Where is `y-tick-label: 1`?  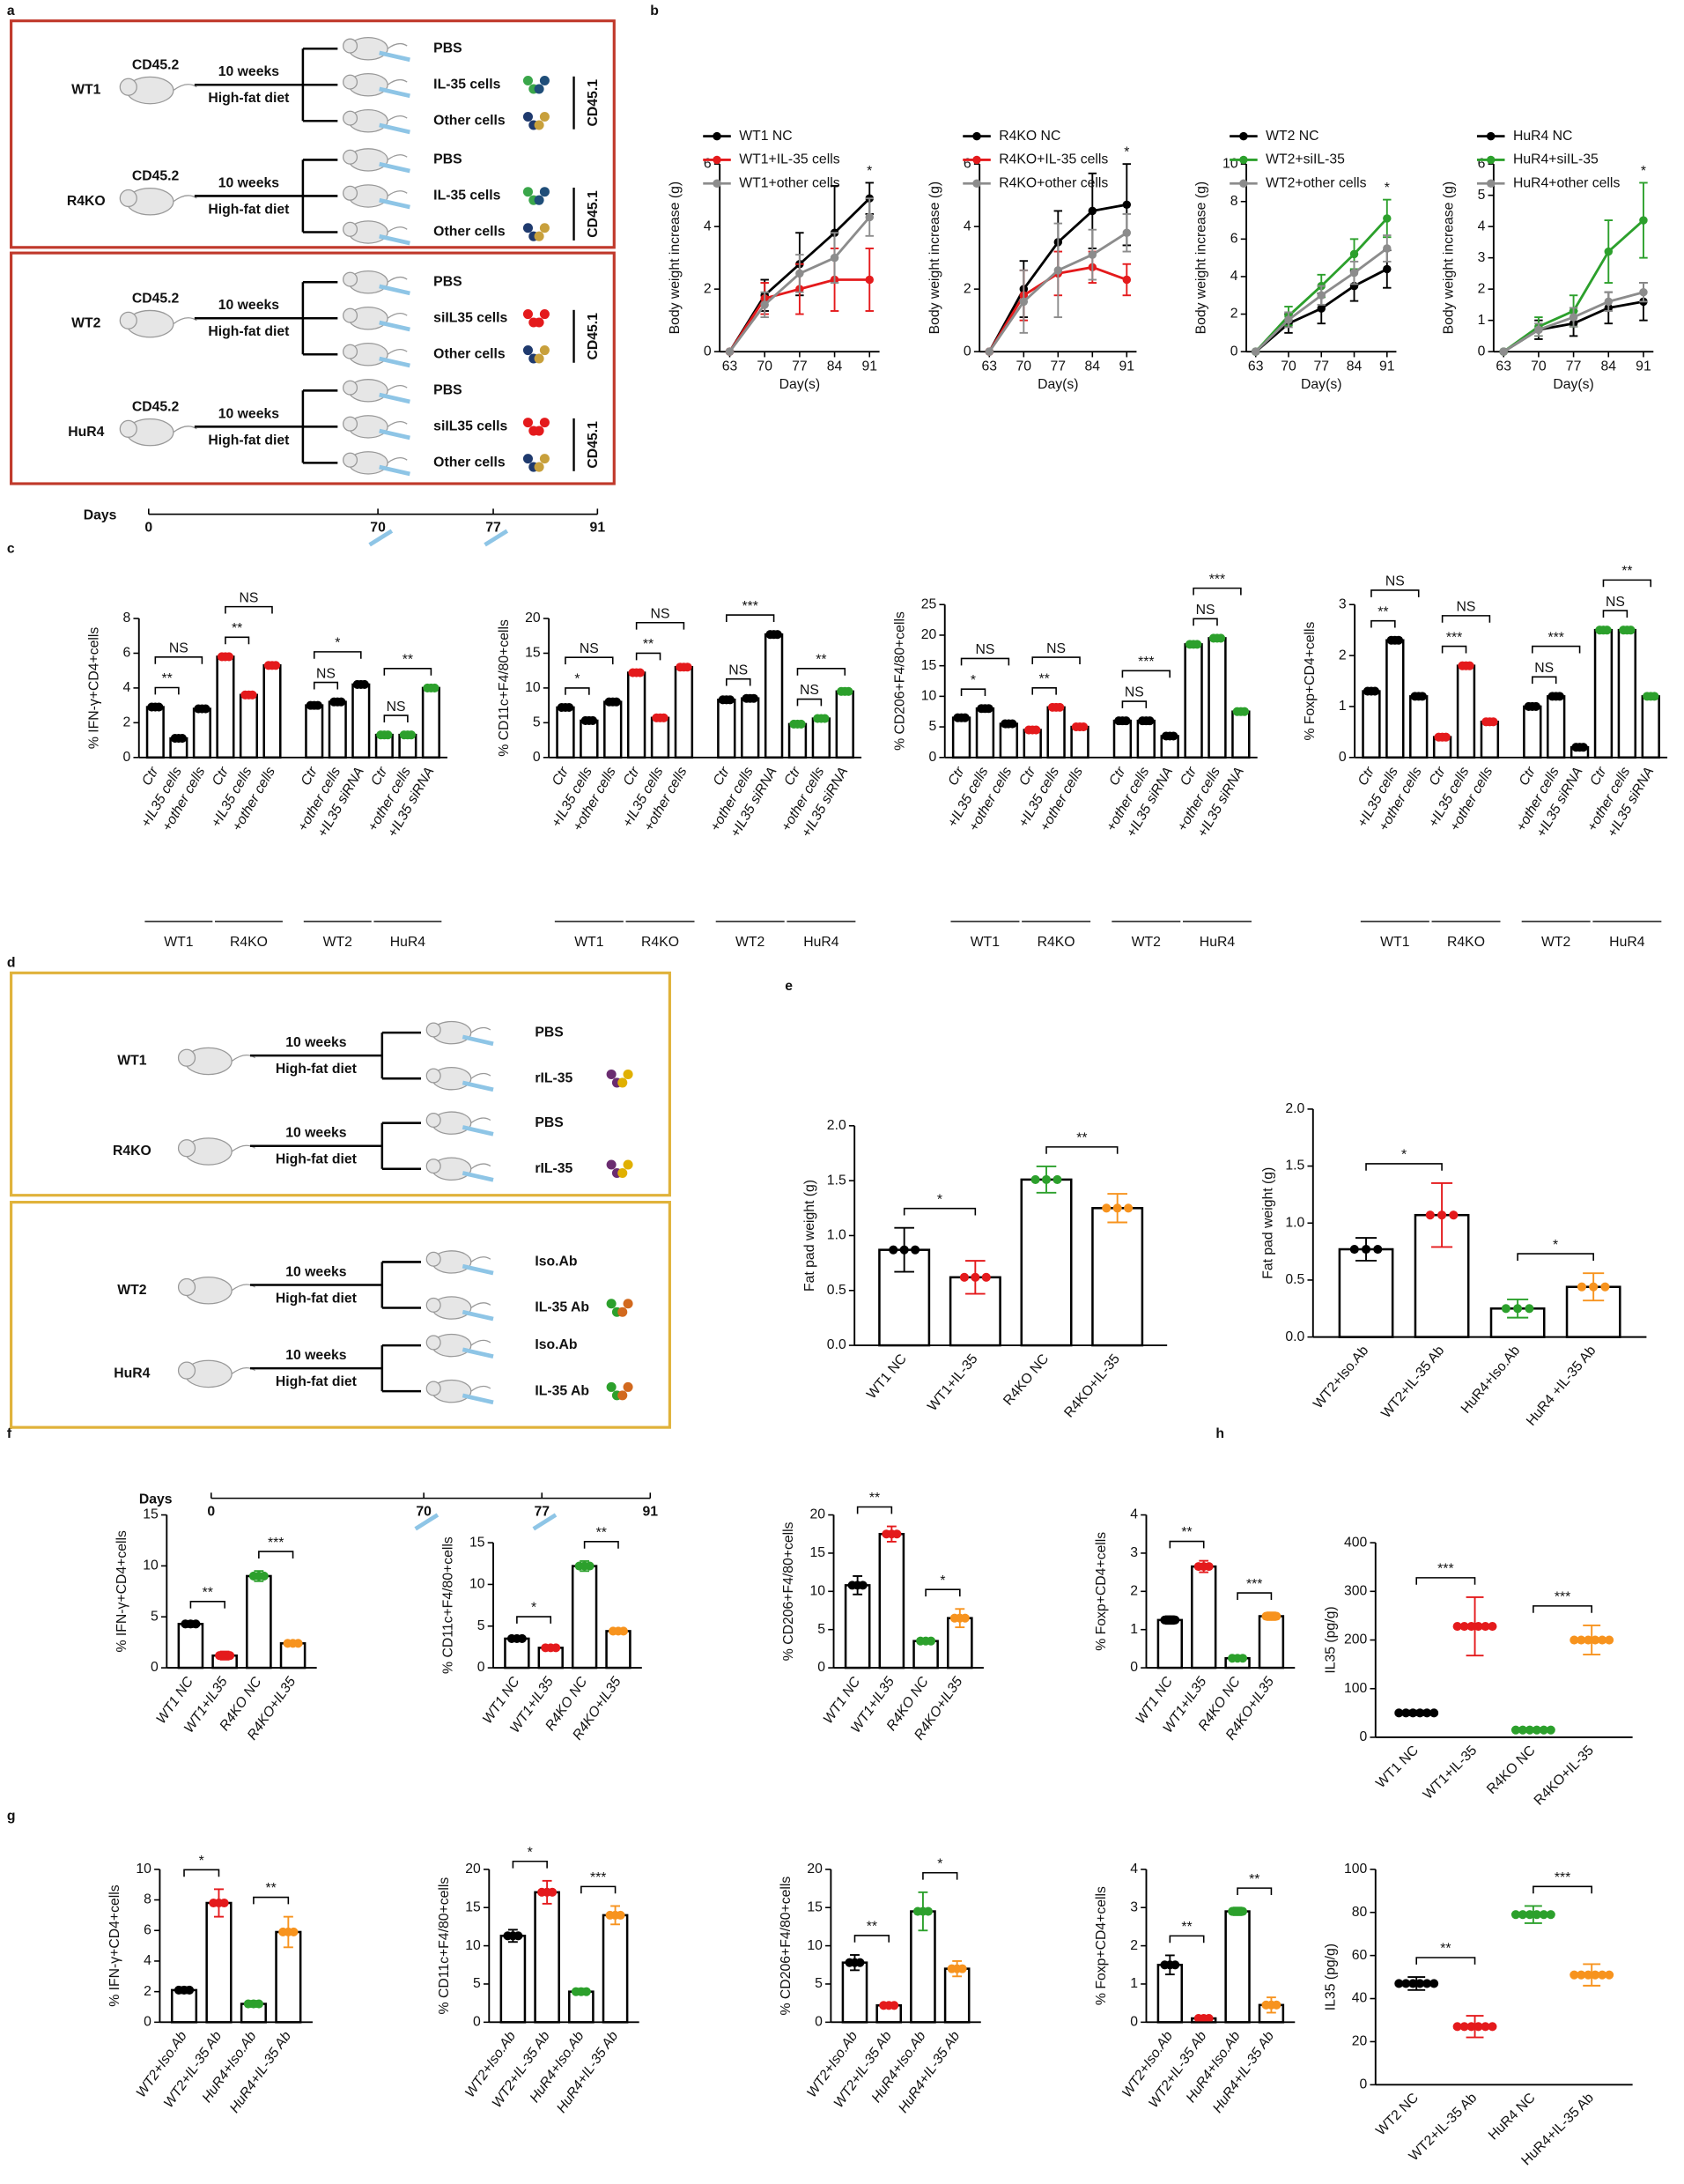
y-tick-label: 1 is located at coordinates (1343, 706).